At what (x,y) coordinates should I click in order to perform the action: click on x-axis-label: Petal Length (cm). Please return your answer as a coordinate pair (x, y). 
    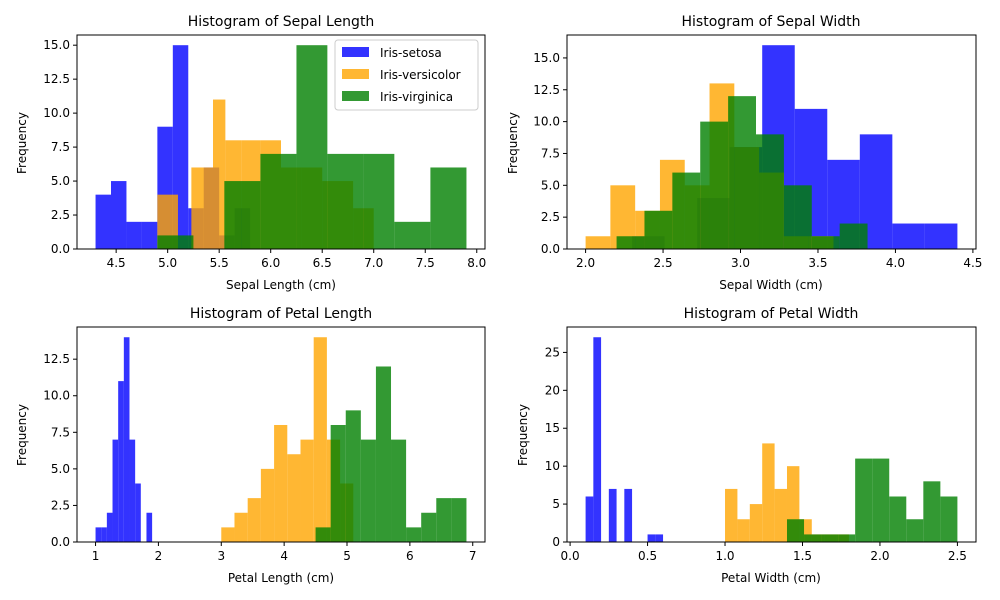
    Looking at the image, I should click on (281, 578).